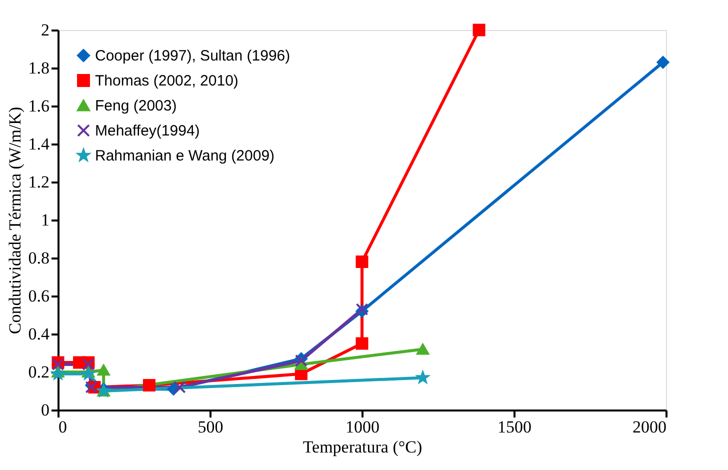  I want to click on legend-label: Cooper (1997), Sultan (1996), so click(192, 56).